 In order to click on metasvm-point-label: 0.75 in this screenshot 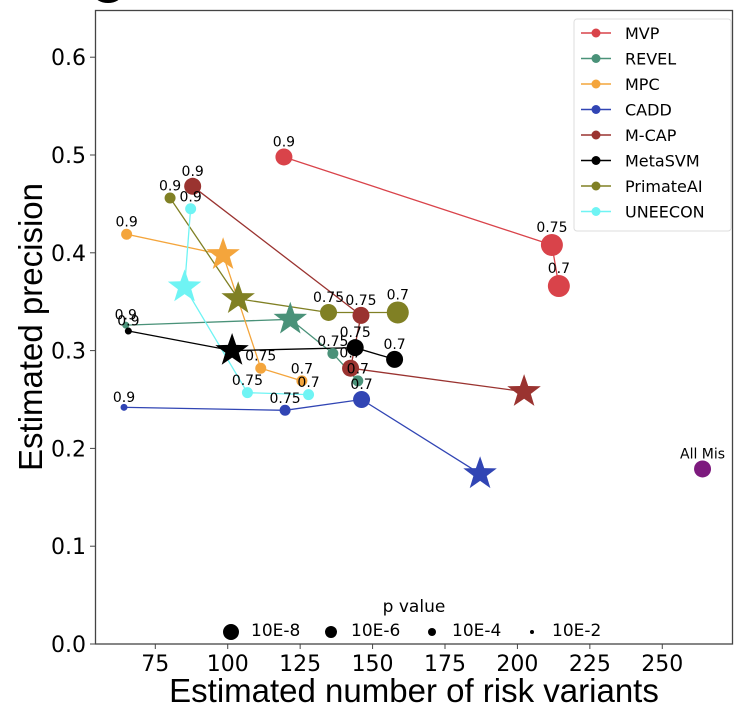, I will do `click(355, 333)`.